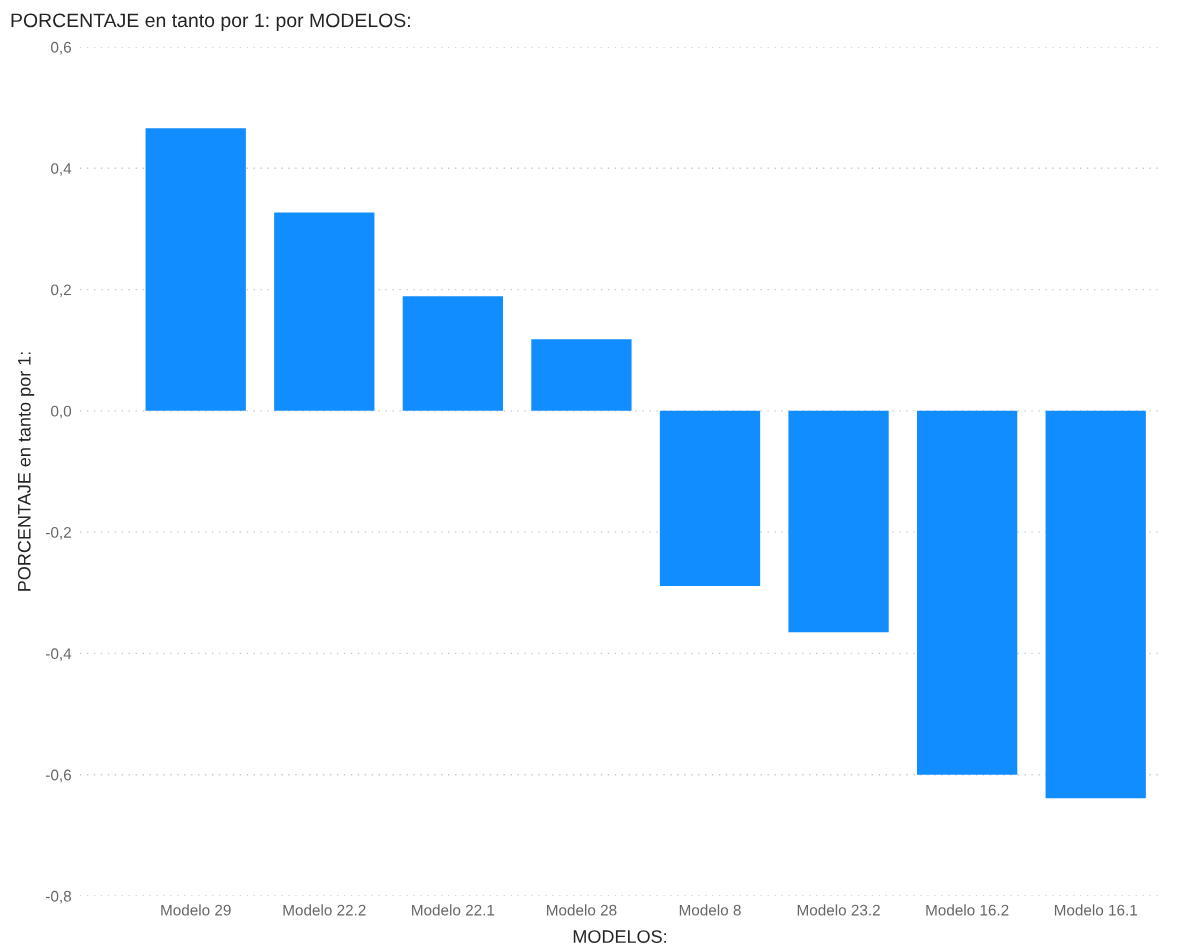 The width and height of the screenshot is (1184, 951). Describe the element at coordinates (61, 412) in the screenshot. I see `y-tick-label: 0,0` at that location.